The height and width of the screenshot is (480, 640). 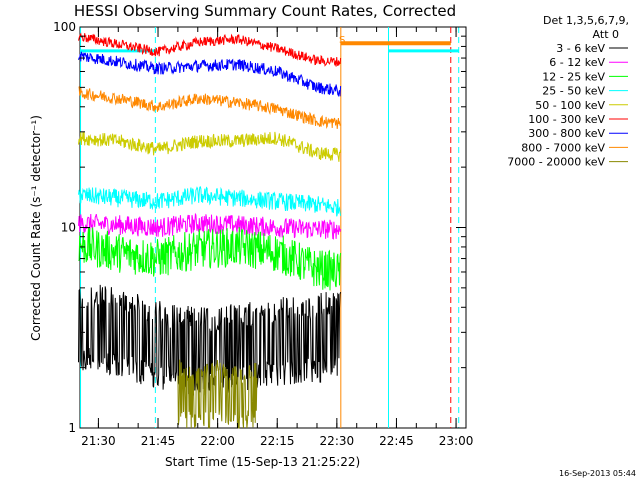 I want to click on x-tick-label: 21:30, so click(x=98, y=441).